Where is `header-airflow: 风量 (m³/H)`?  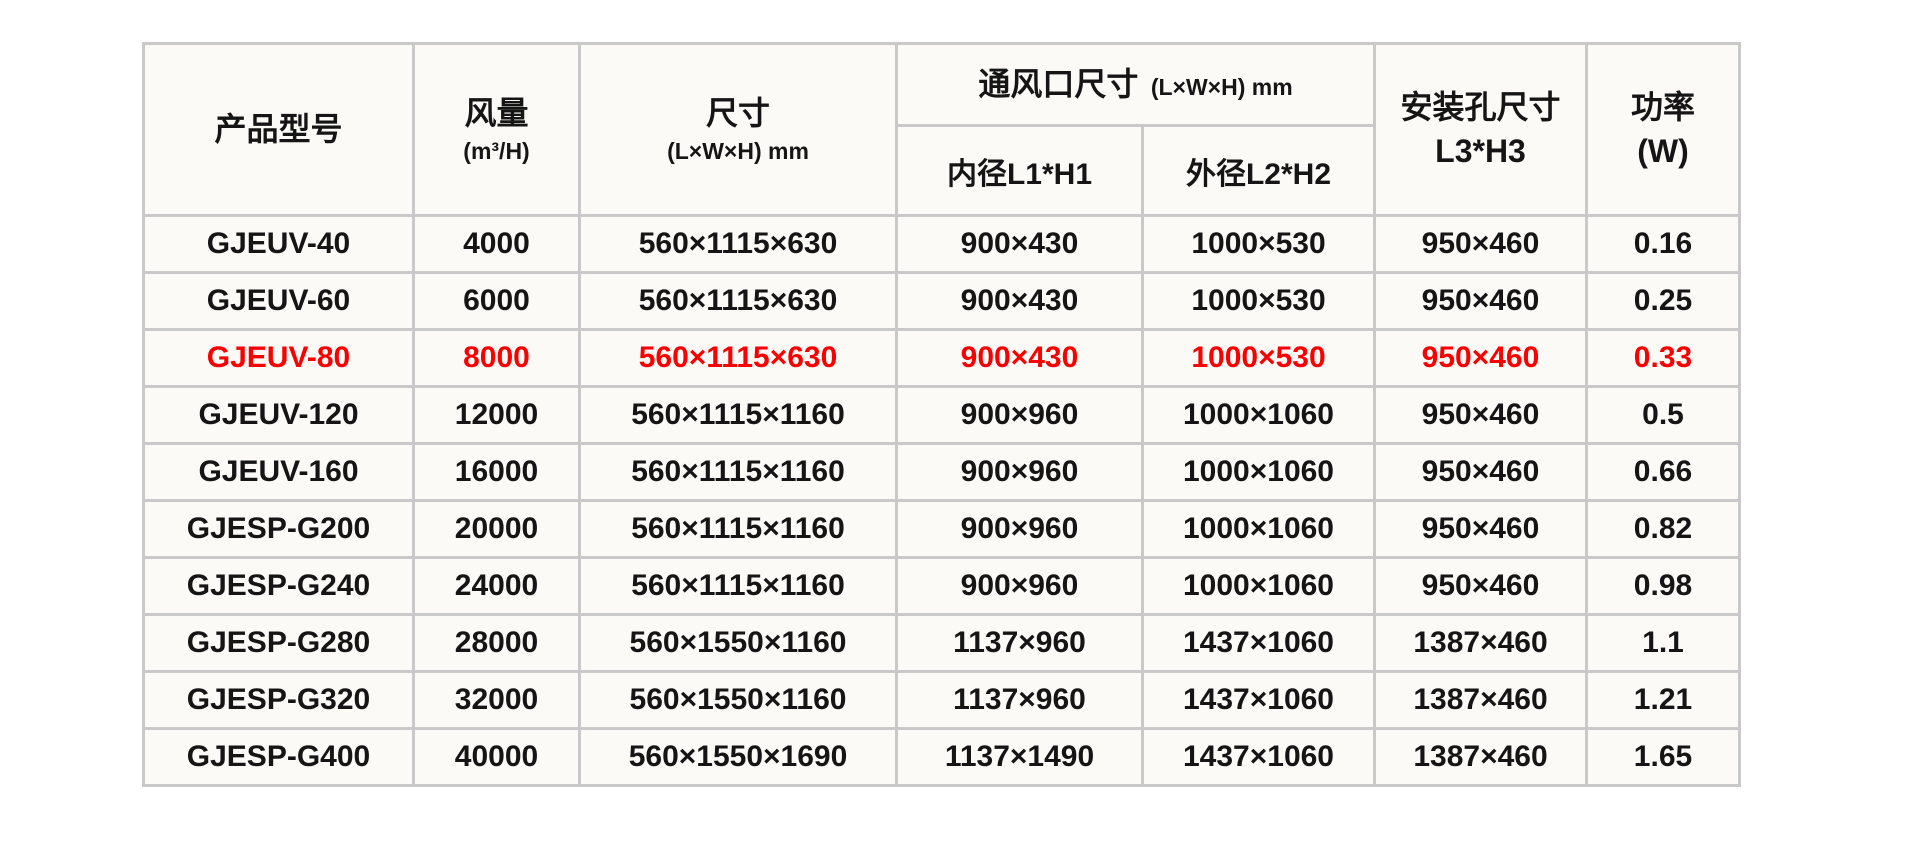
header-airflow: 风量 (m³/H) is located at coordinates (496, 129).